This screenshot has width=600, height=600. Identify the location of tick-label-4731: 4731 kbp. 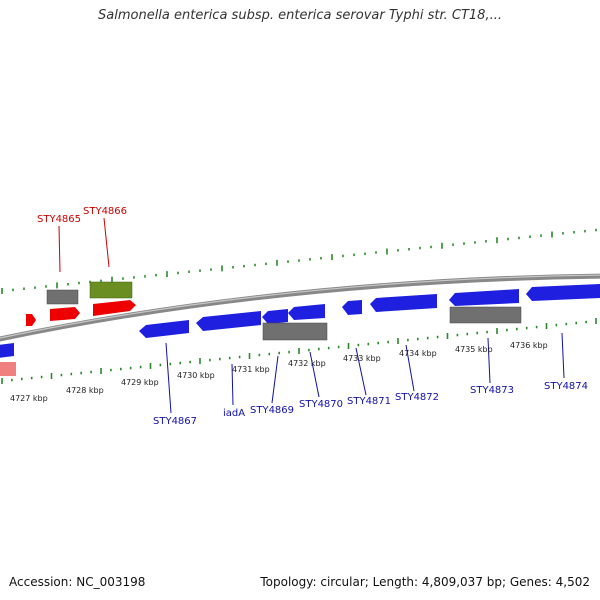
(251, 369).